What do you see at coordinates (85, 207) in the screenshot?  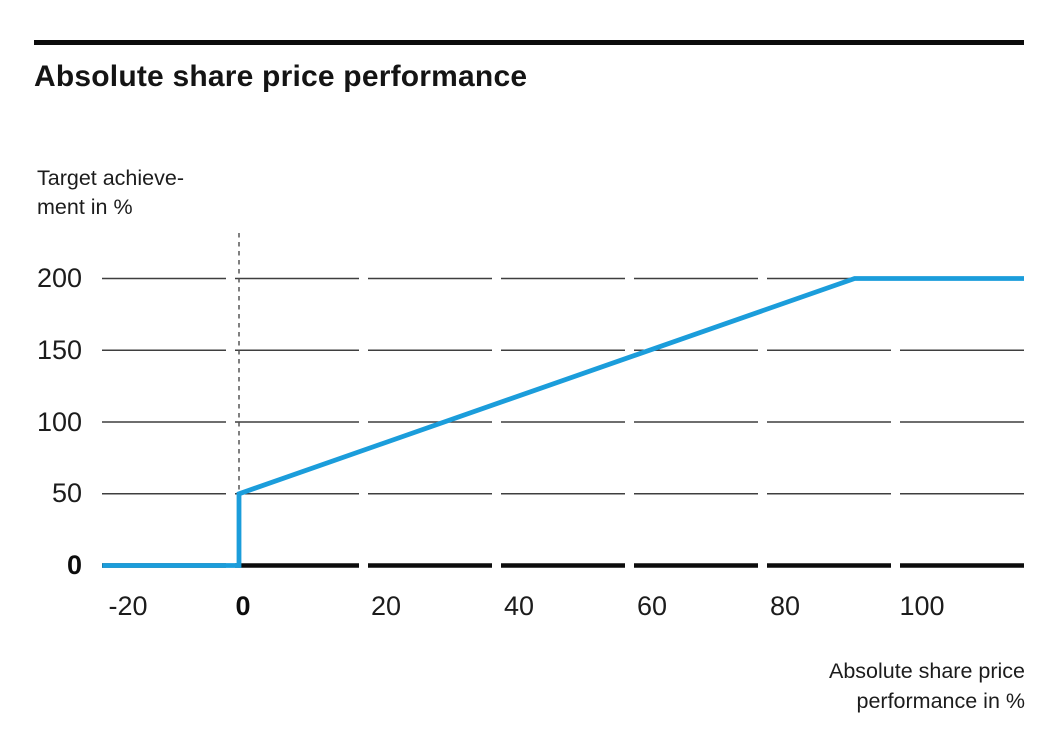 I see `y-axis-title-line2: ment in %` at bounding box center [85, 207].